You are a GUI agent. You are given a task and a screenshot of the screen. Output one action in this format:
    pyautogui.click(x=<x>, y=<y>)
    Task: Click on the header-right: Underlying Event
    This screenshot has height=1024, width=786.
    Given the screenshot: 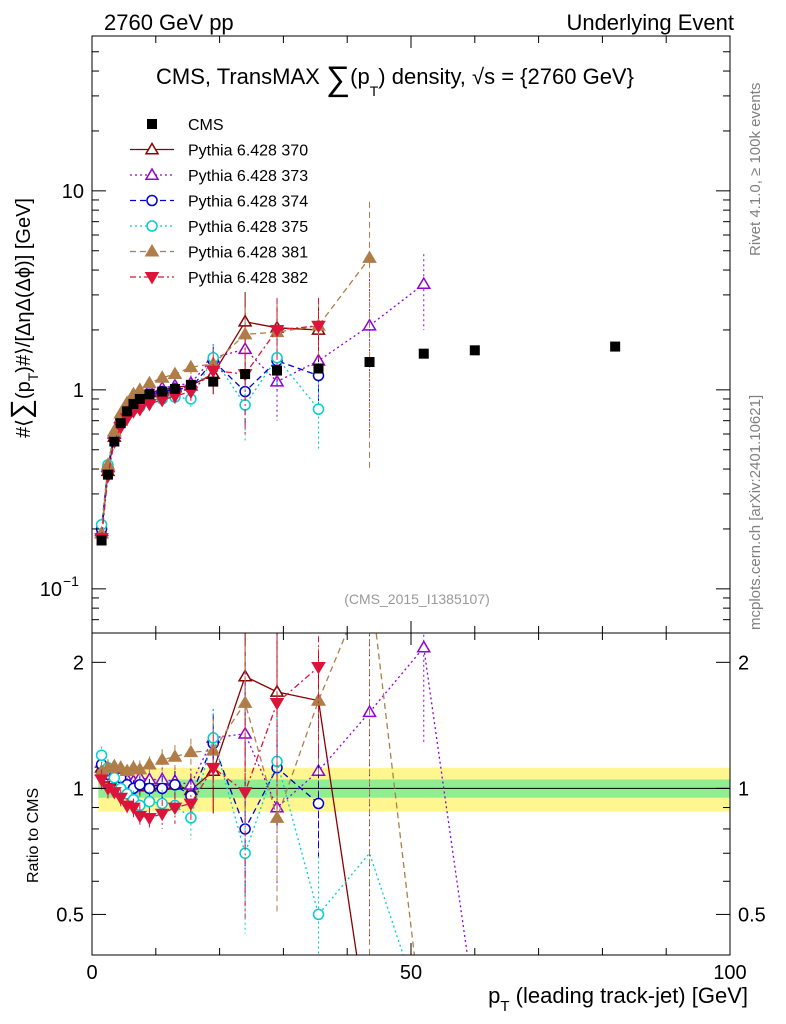 What is the action you would take?
    pyautogui.click(x=650, y=22)
    